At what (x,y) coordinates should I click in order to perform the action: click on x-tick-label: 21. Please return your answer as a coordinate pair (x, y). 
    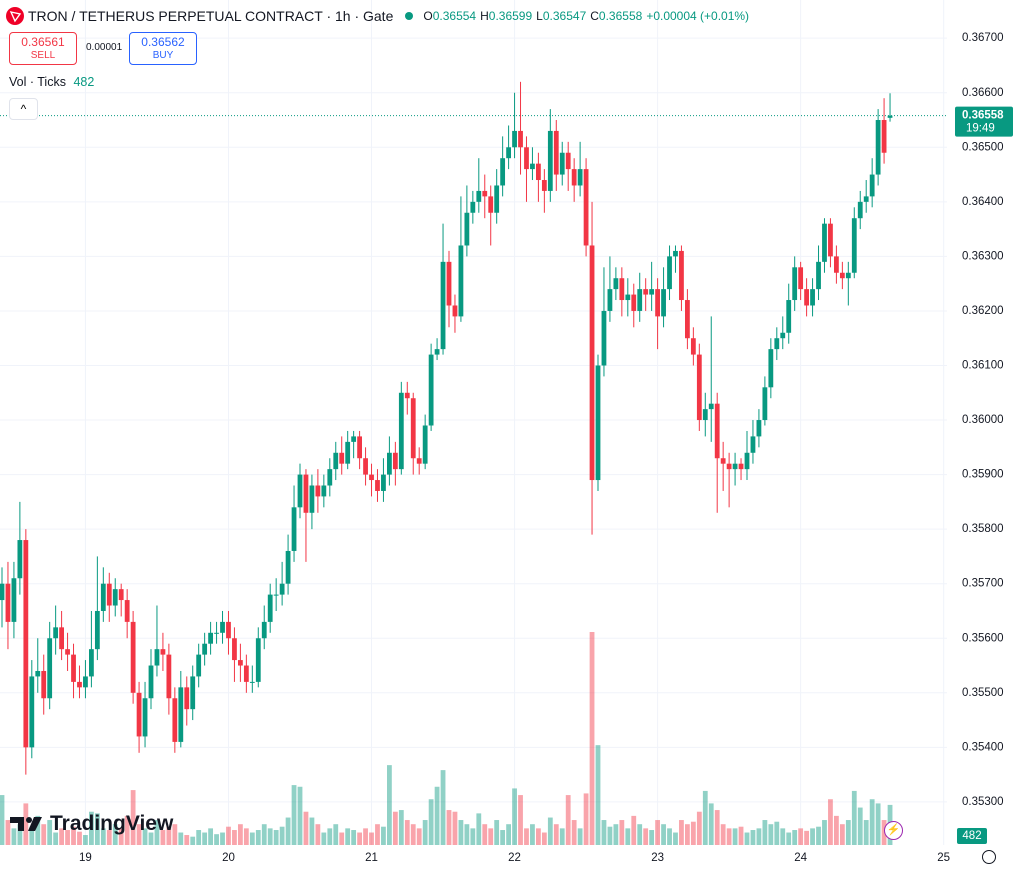
    Looking at the image, I should click on (371, 858).